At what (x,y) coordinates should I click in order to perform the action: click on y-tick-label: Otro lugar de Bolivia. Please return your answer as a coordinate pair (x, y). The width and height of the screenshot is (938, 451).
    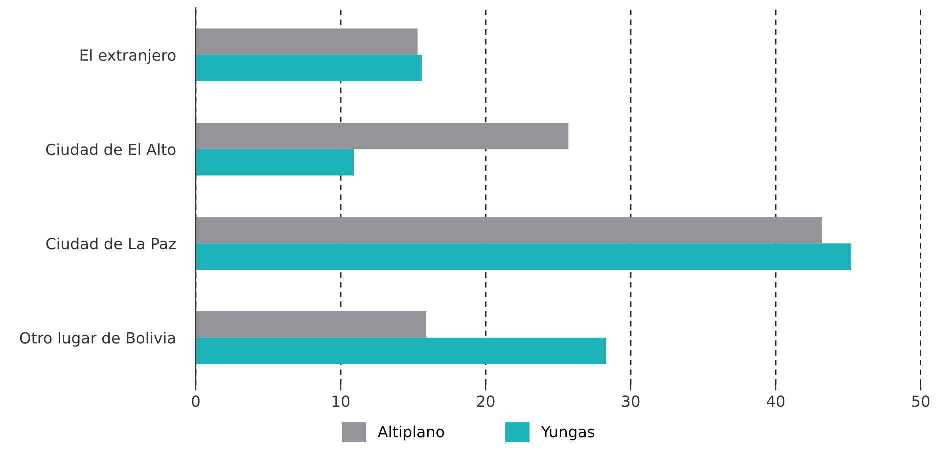
    Looking at the image, I should click on (98, 339).